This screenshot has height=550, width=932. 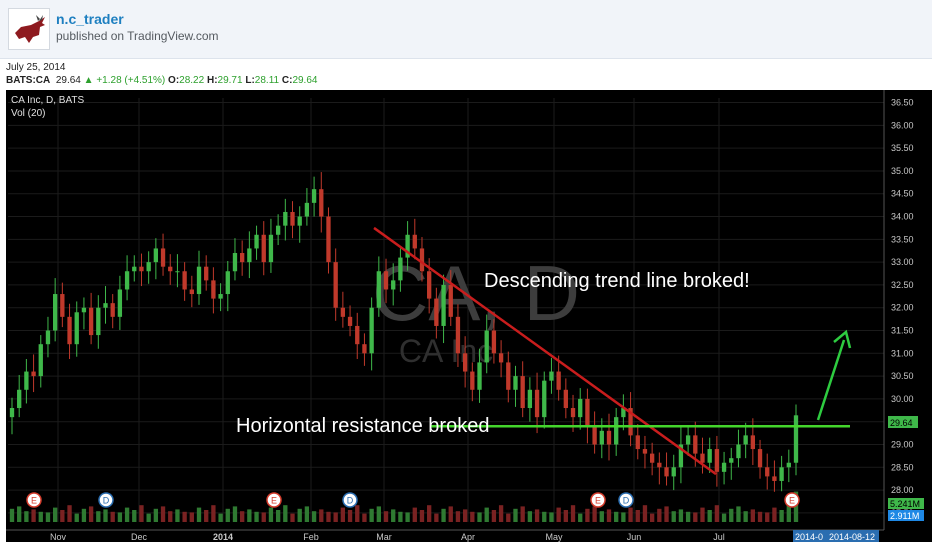 What do you see at coordinates (902, 331) in the screenshot?
I see `y-tick-label: 31.50` at bounding box center [902, 331].